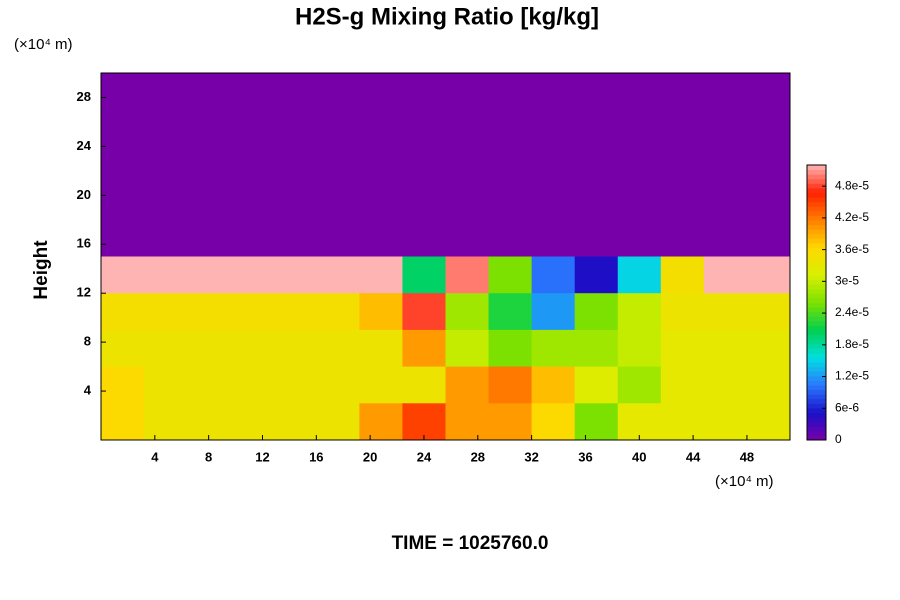 The width and height of the screenshot is (900, 600). Describe the element at coordinates (470, 543) in the screenshot. I see `footer: TIME = 1025760.0` at that location.